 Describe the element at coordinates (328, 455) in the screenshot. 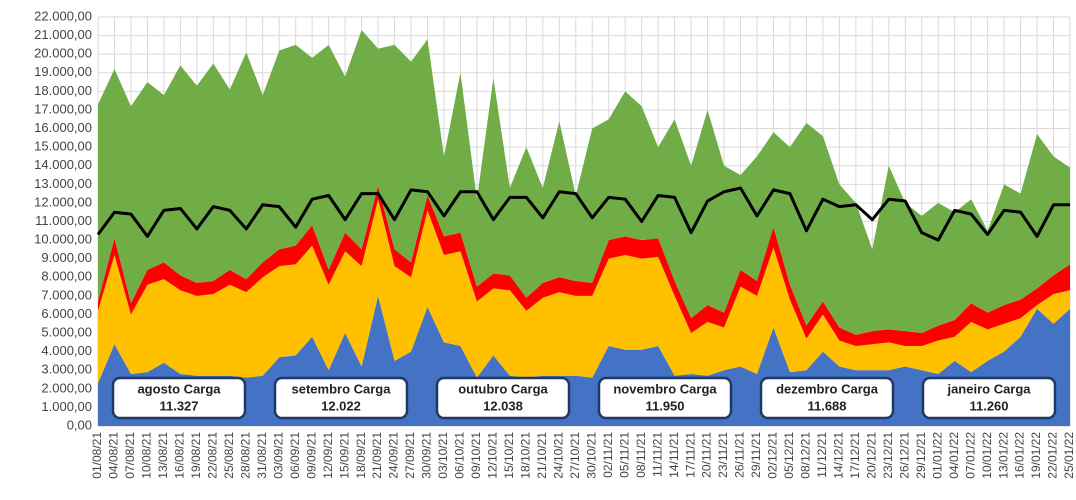

I see `x-tick-label: 12/09/21` at that location.